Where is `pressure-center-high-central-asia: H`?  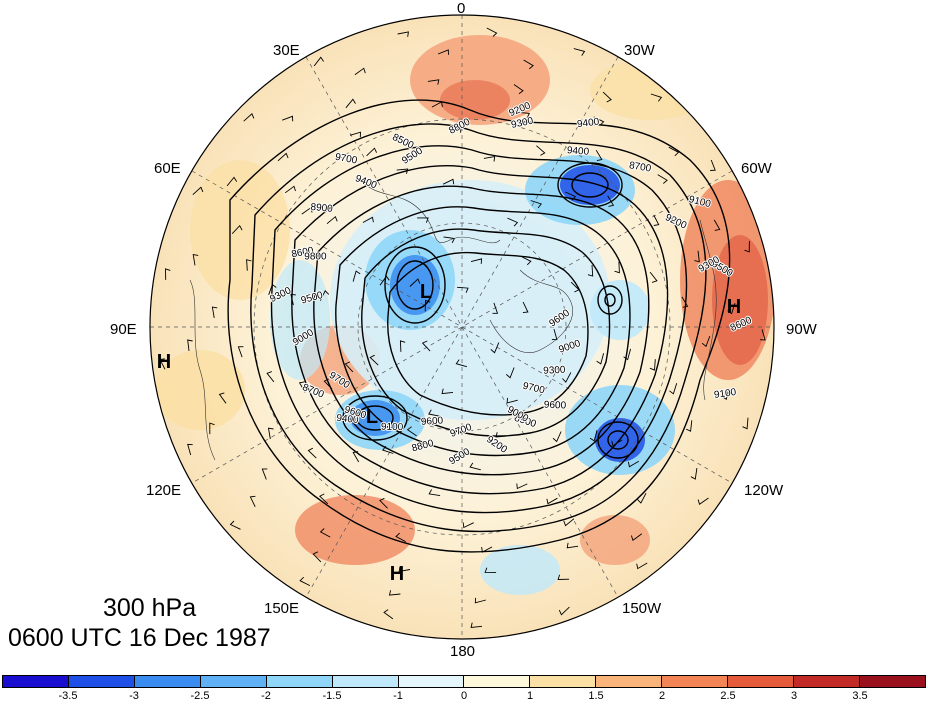
pressure-center-high-central-asia: H is located at coordinates (164, 362).